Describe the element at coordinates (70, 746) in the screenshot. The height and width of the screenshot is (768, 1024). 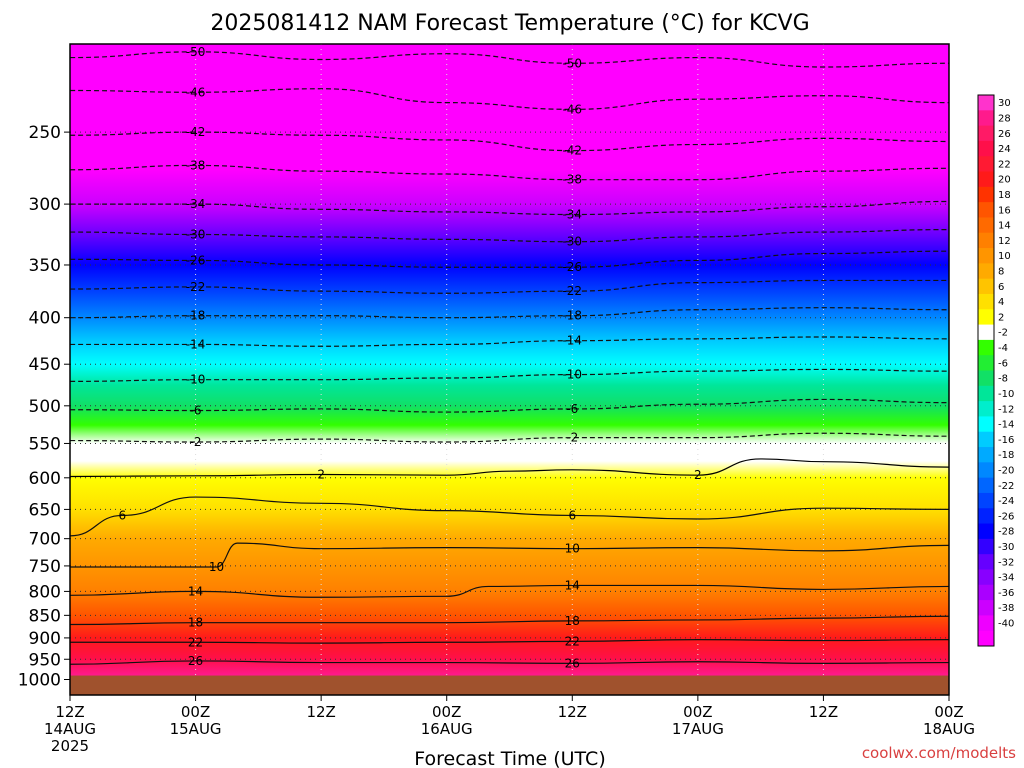
I see `x-tick-label: 2025` at that location.